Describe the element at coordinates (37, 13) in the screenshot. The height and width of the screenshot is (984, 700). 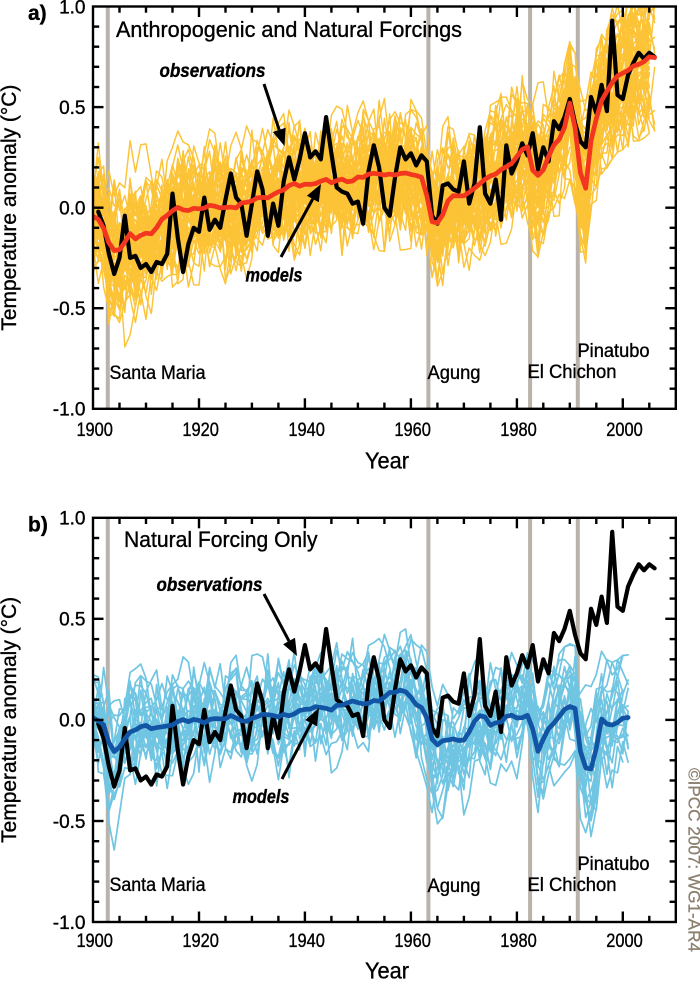
I see `svg-text: a)` at that location.